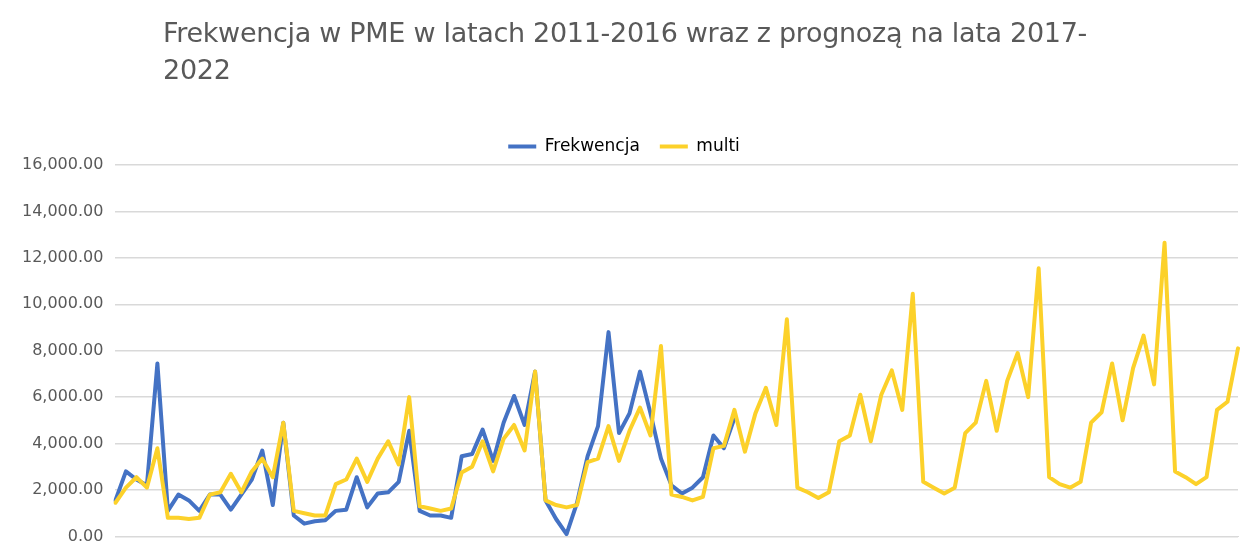 This screenshot has width=1248, height=558. What do you see at coordinates (68, 489) in the screenshot?
I see `y-tick-label: 2,000.00` at bounding box center [68, 489].